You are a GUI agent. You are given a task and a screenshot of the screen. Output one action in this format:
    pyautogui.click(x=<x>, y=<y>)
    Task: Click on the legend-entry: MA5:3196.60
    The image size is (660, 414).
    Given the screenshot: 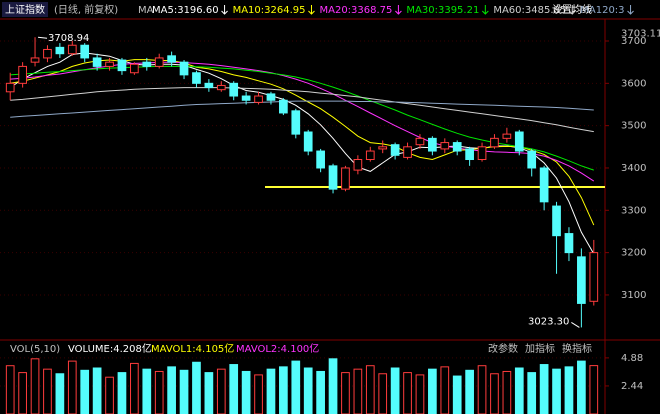 What is the action you would take?
    pyautogui.click(x=185, y=10)
    